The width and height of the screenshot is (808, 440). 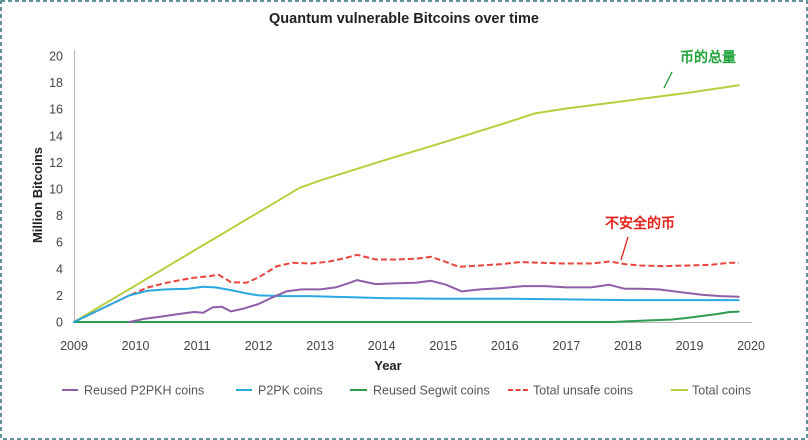 I want to click on annotation: 不安全的币, so click(x=640, y=238).